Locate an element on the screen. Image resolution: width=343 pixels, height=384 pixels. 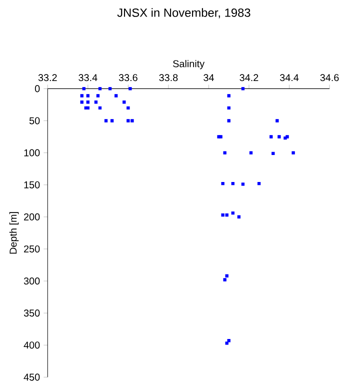
y-tick-label: 200 is located at coordinates (32, 216).